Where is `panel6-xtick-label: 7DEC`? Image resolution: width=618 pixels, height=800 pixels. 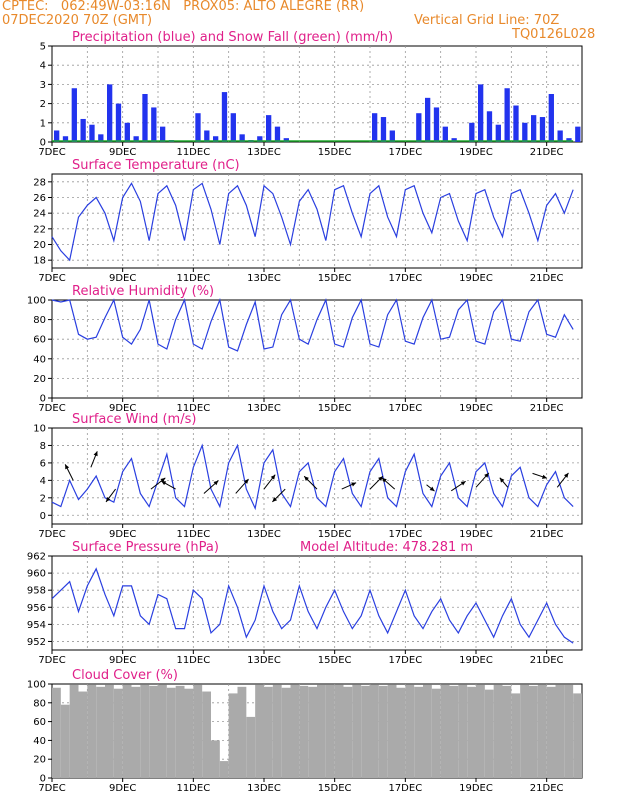 panel6-xtick-label: 7DEC is located at coordinates (51, 788).